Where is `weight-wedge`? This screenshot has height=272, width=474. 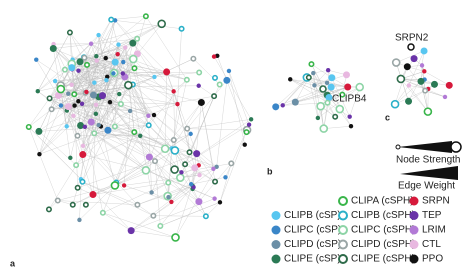
weight-wedge is located at coordinates (429, 173).